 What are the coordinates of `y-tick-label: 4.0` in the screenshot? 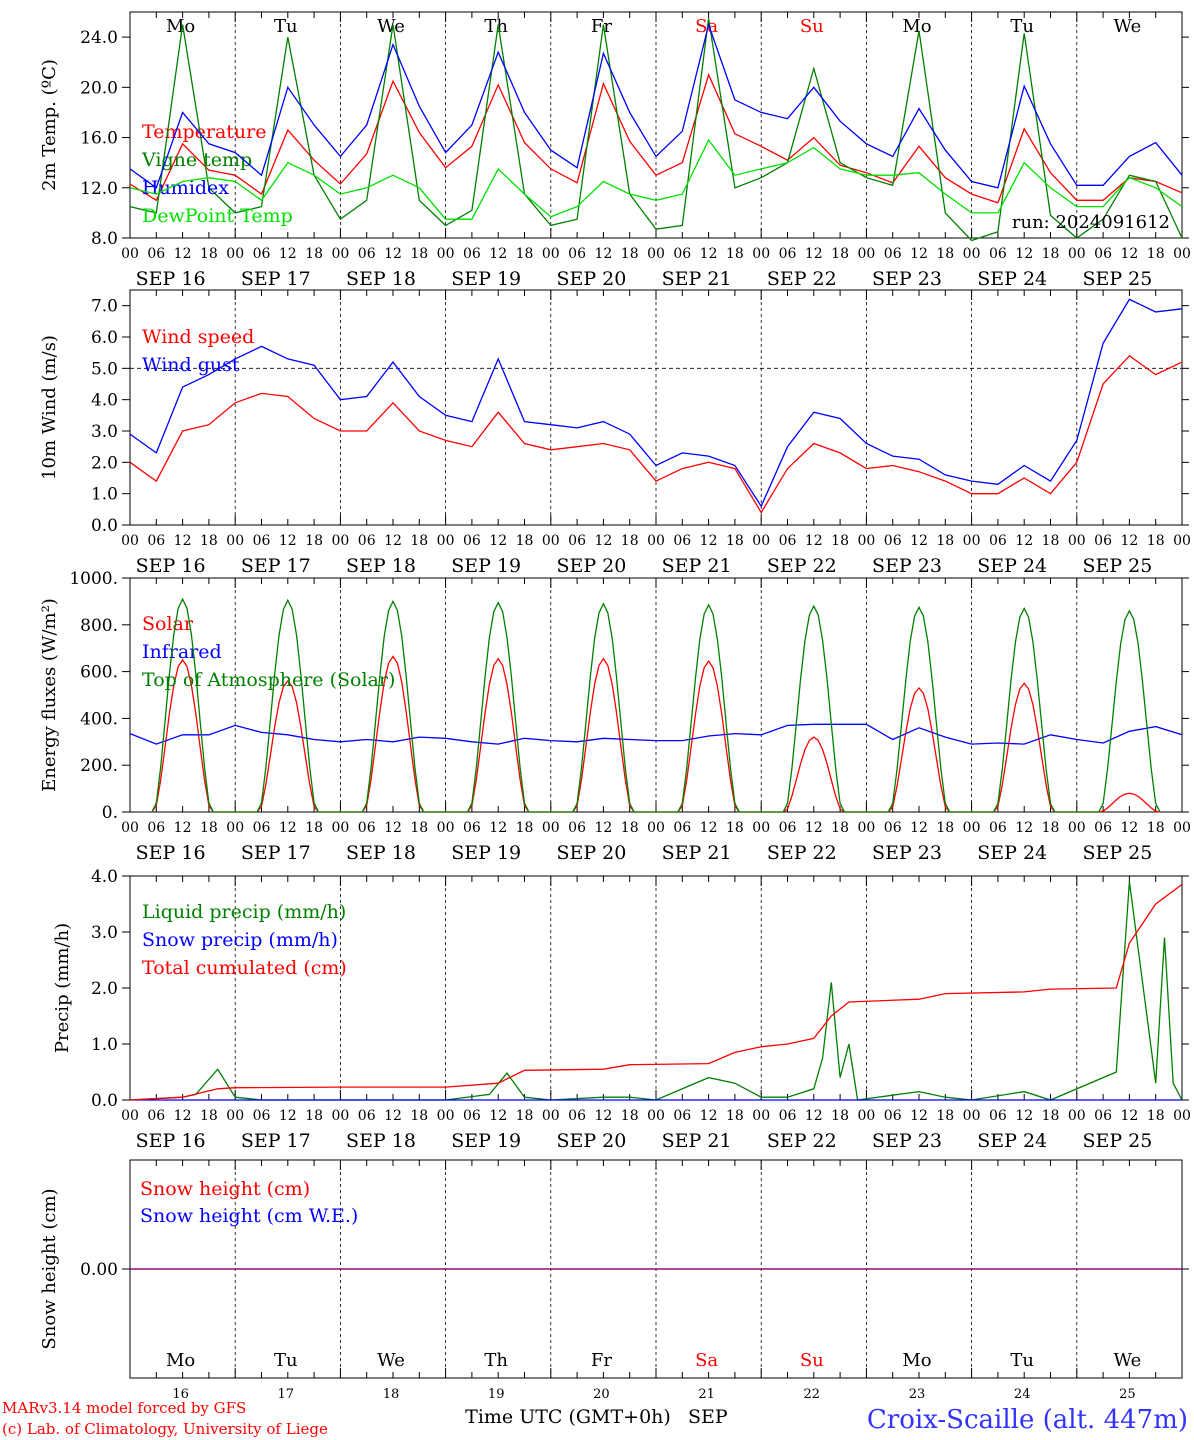 It's located at (104, 877).